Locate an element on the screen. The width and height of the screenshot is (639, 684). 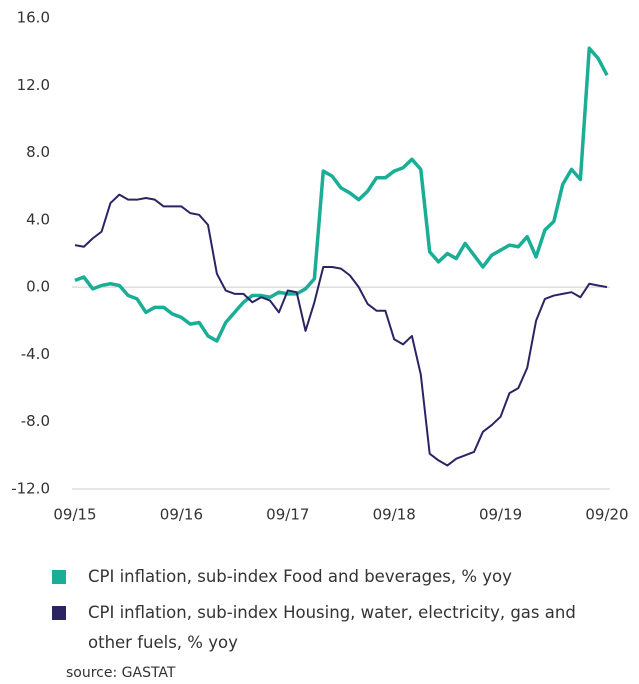
x-tick-label: 09/20 is located at coordinates (606, 515).